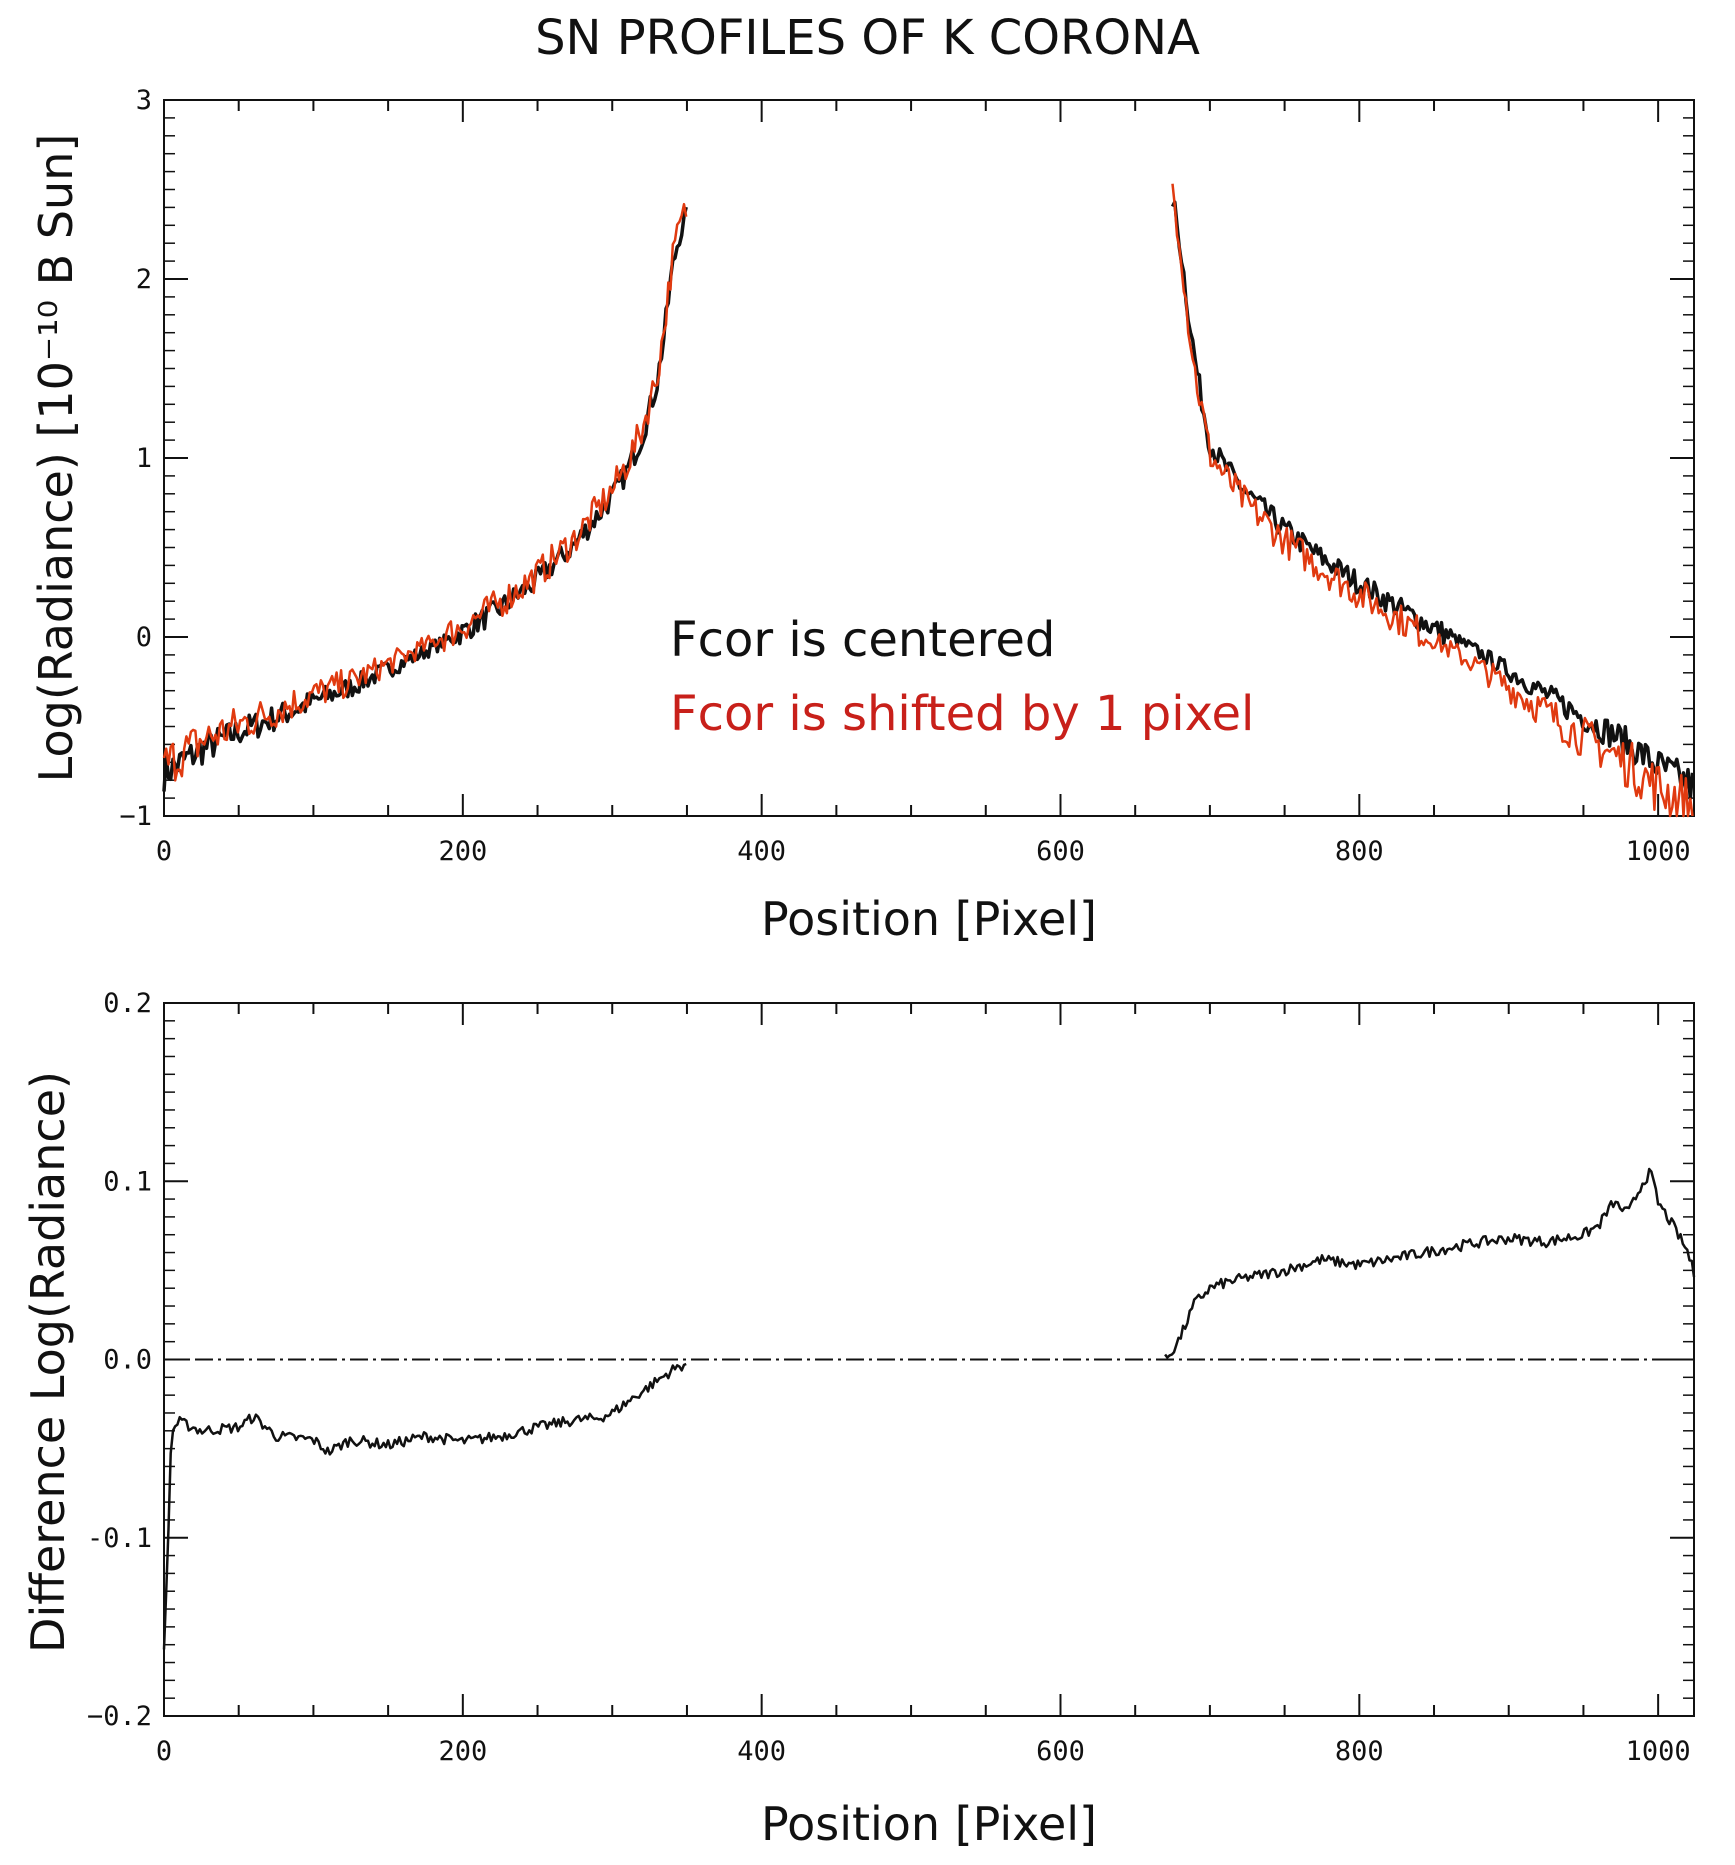 This screenshot has height=1865, width=1735. Describe the element at coordinates (135, 816) in the screenshot. I see `top-chart-ytick-label: −1` at that location.